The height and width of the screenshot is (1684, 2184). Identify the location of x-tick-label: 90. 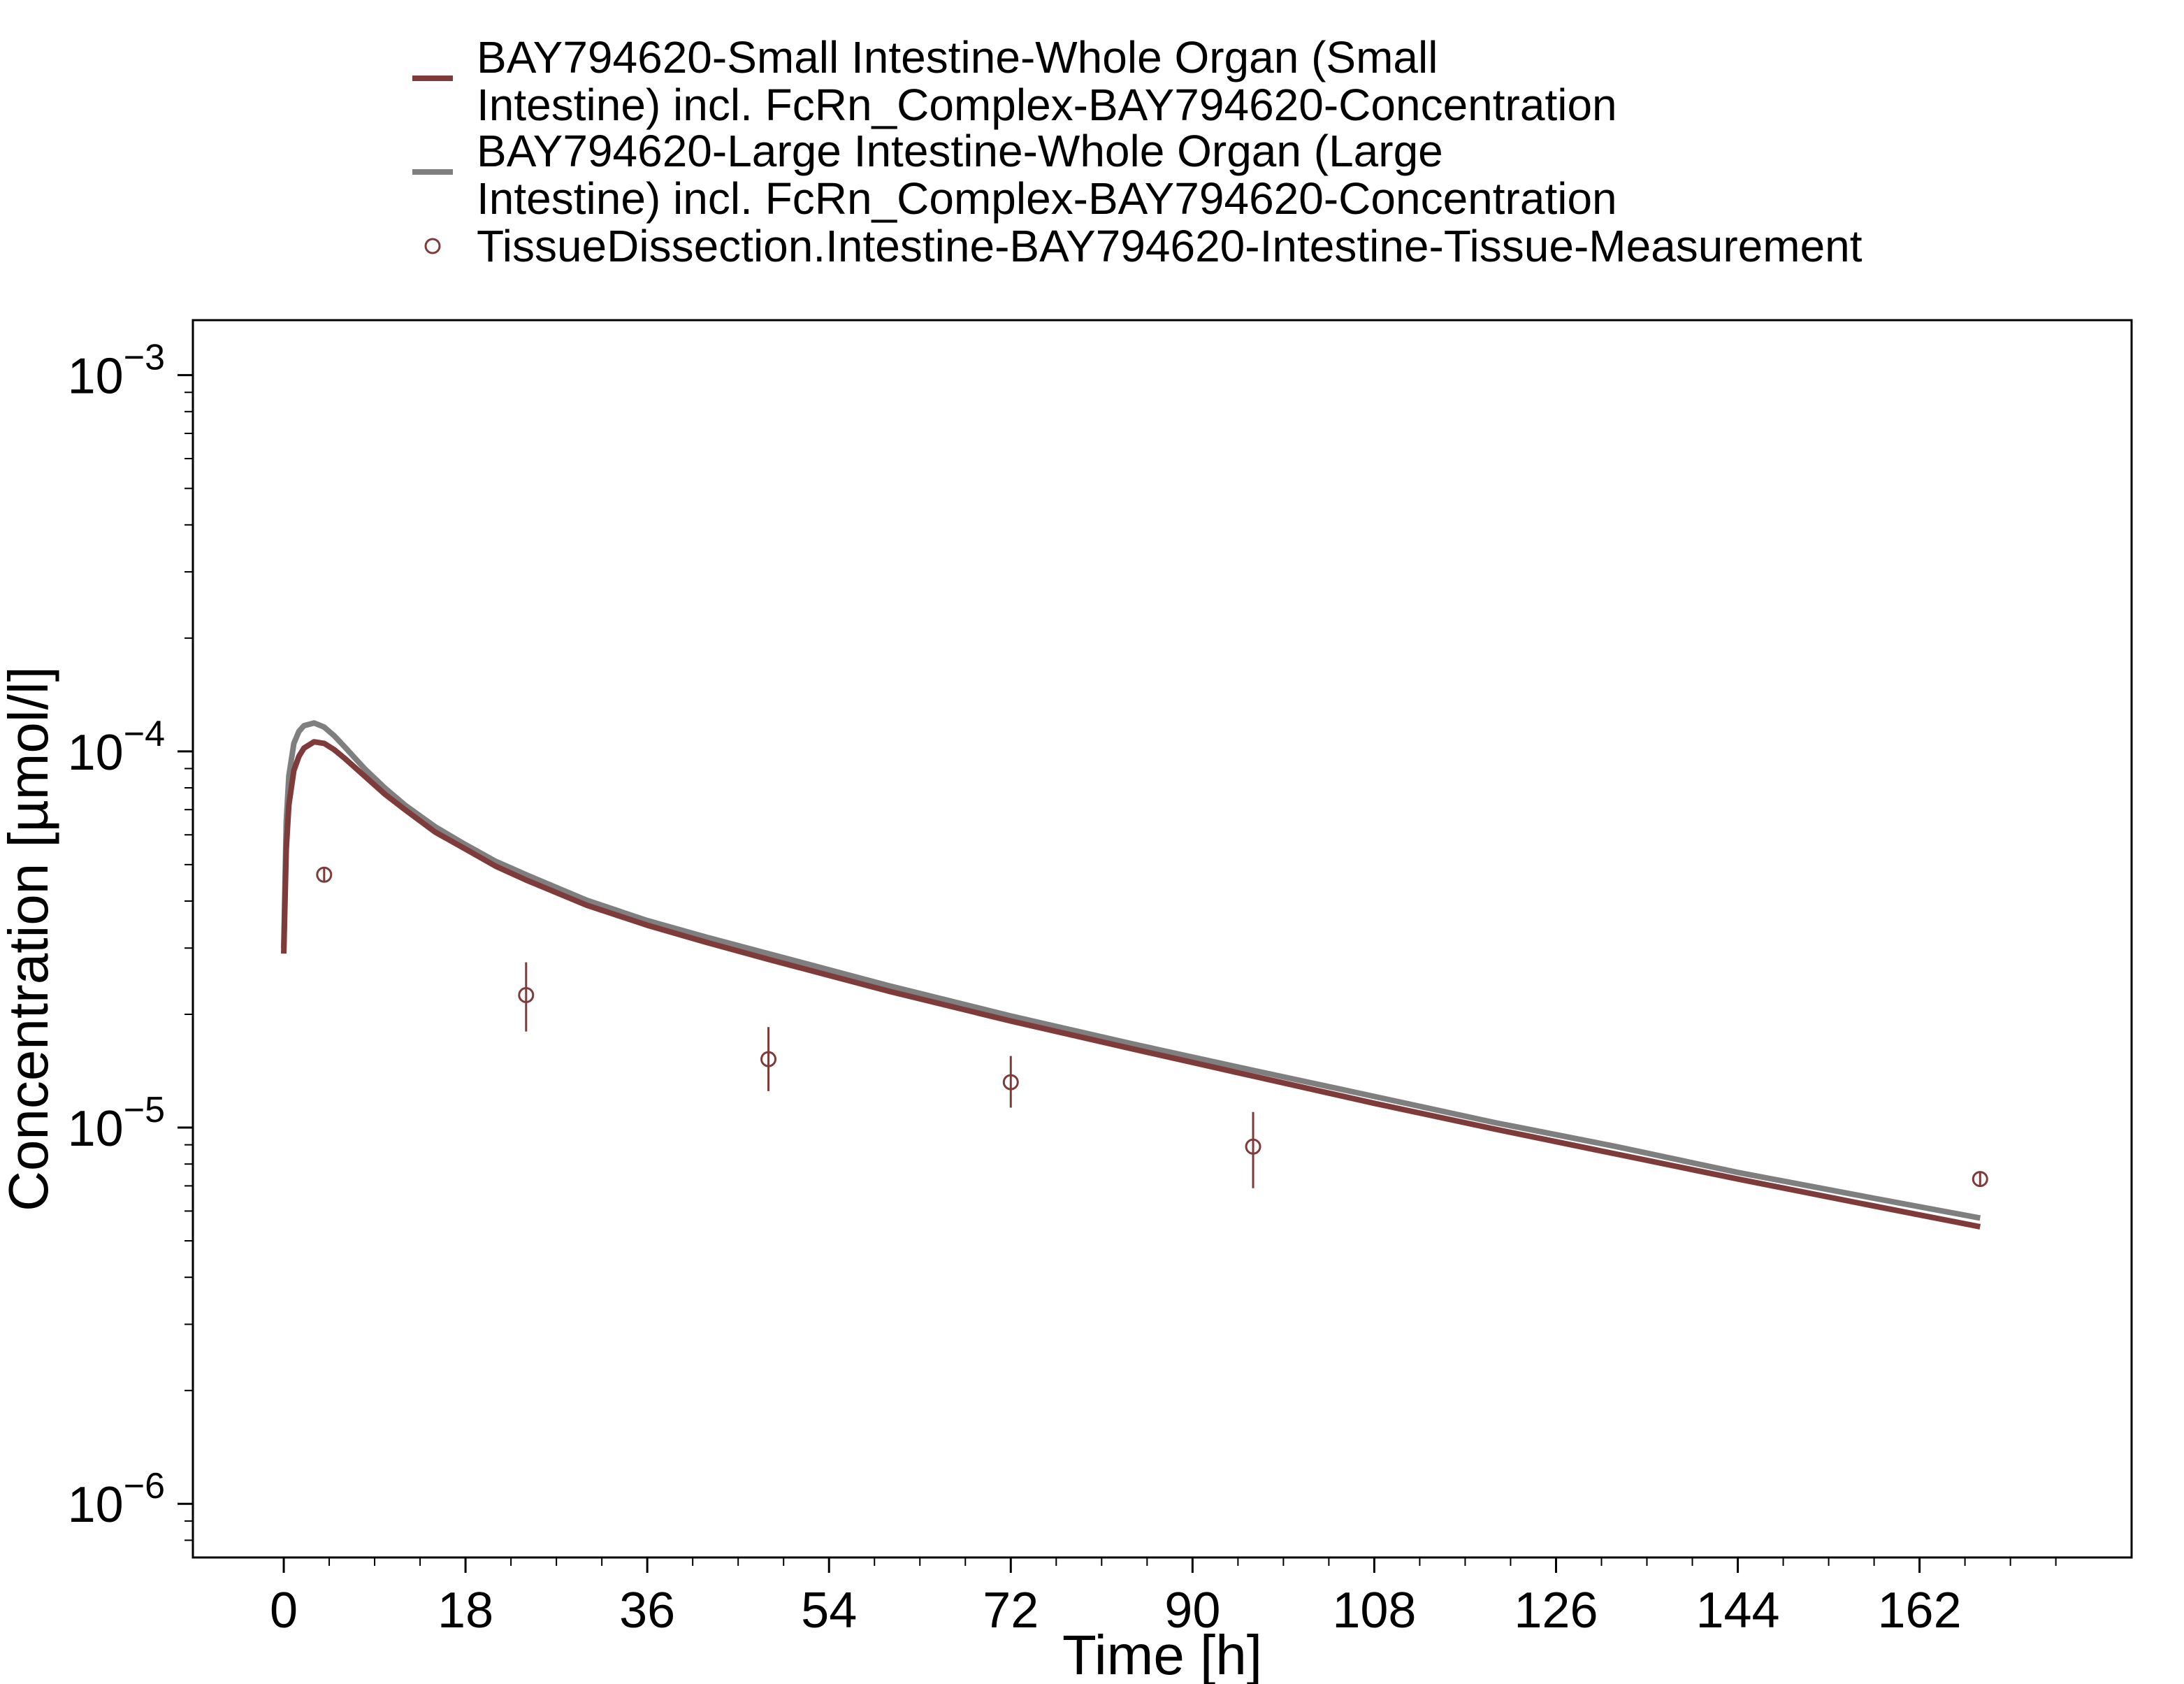
(1192, 1611).